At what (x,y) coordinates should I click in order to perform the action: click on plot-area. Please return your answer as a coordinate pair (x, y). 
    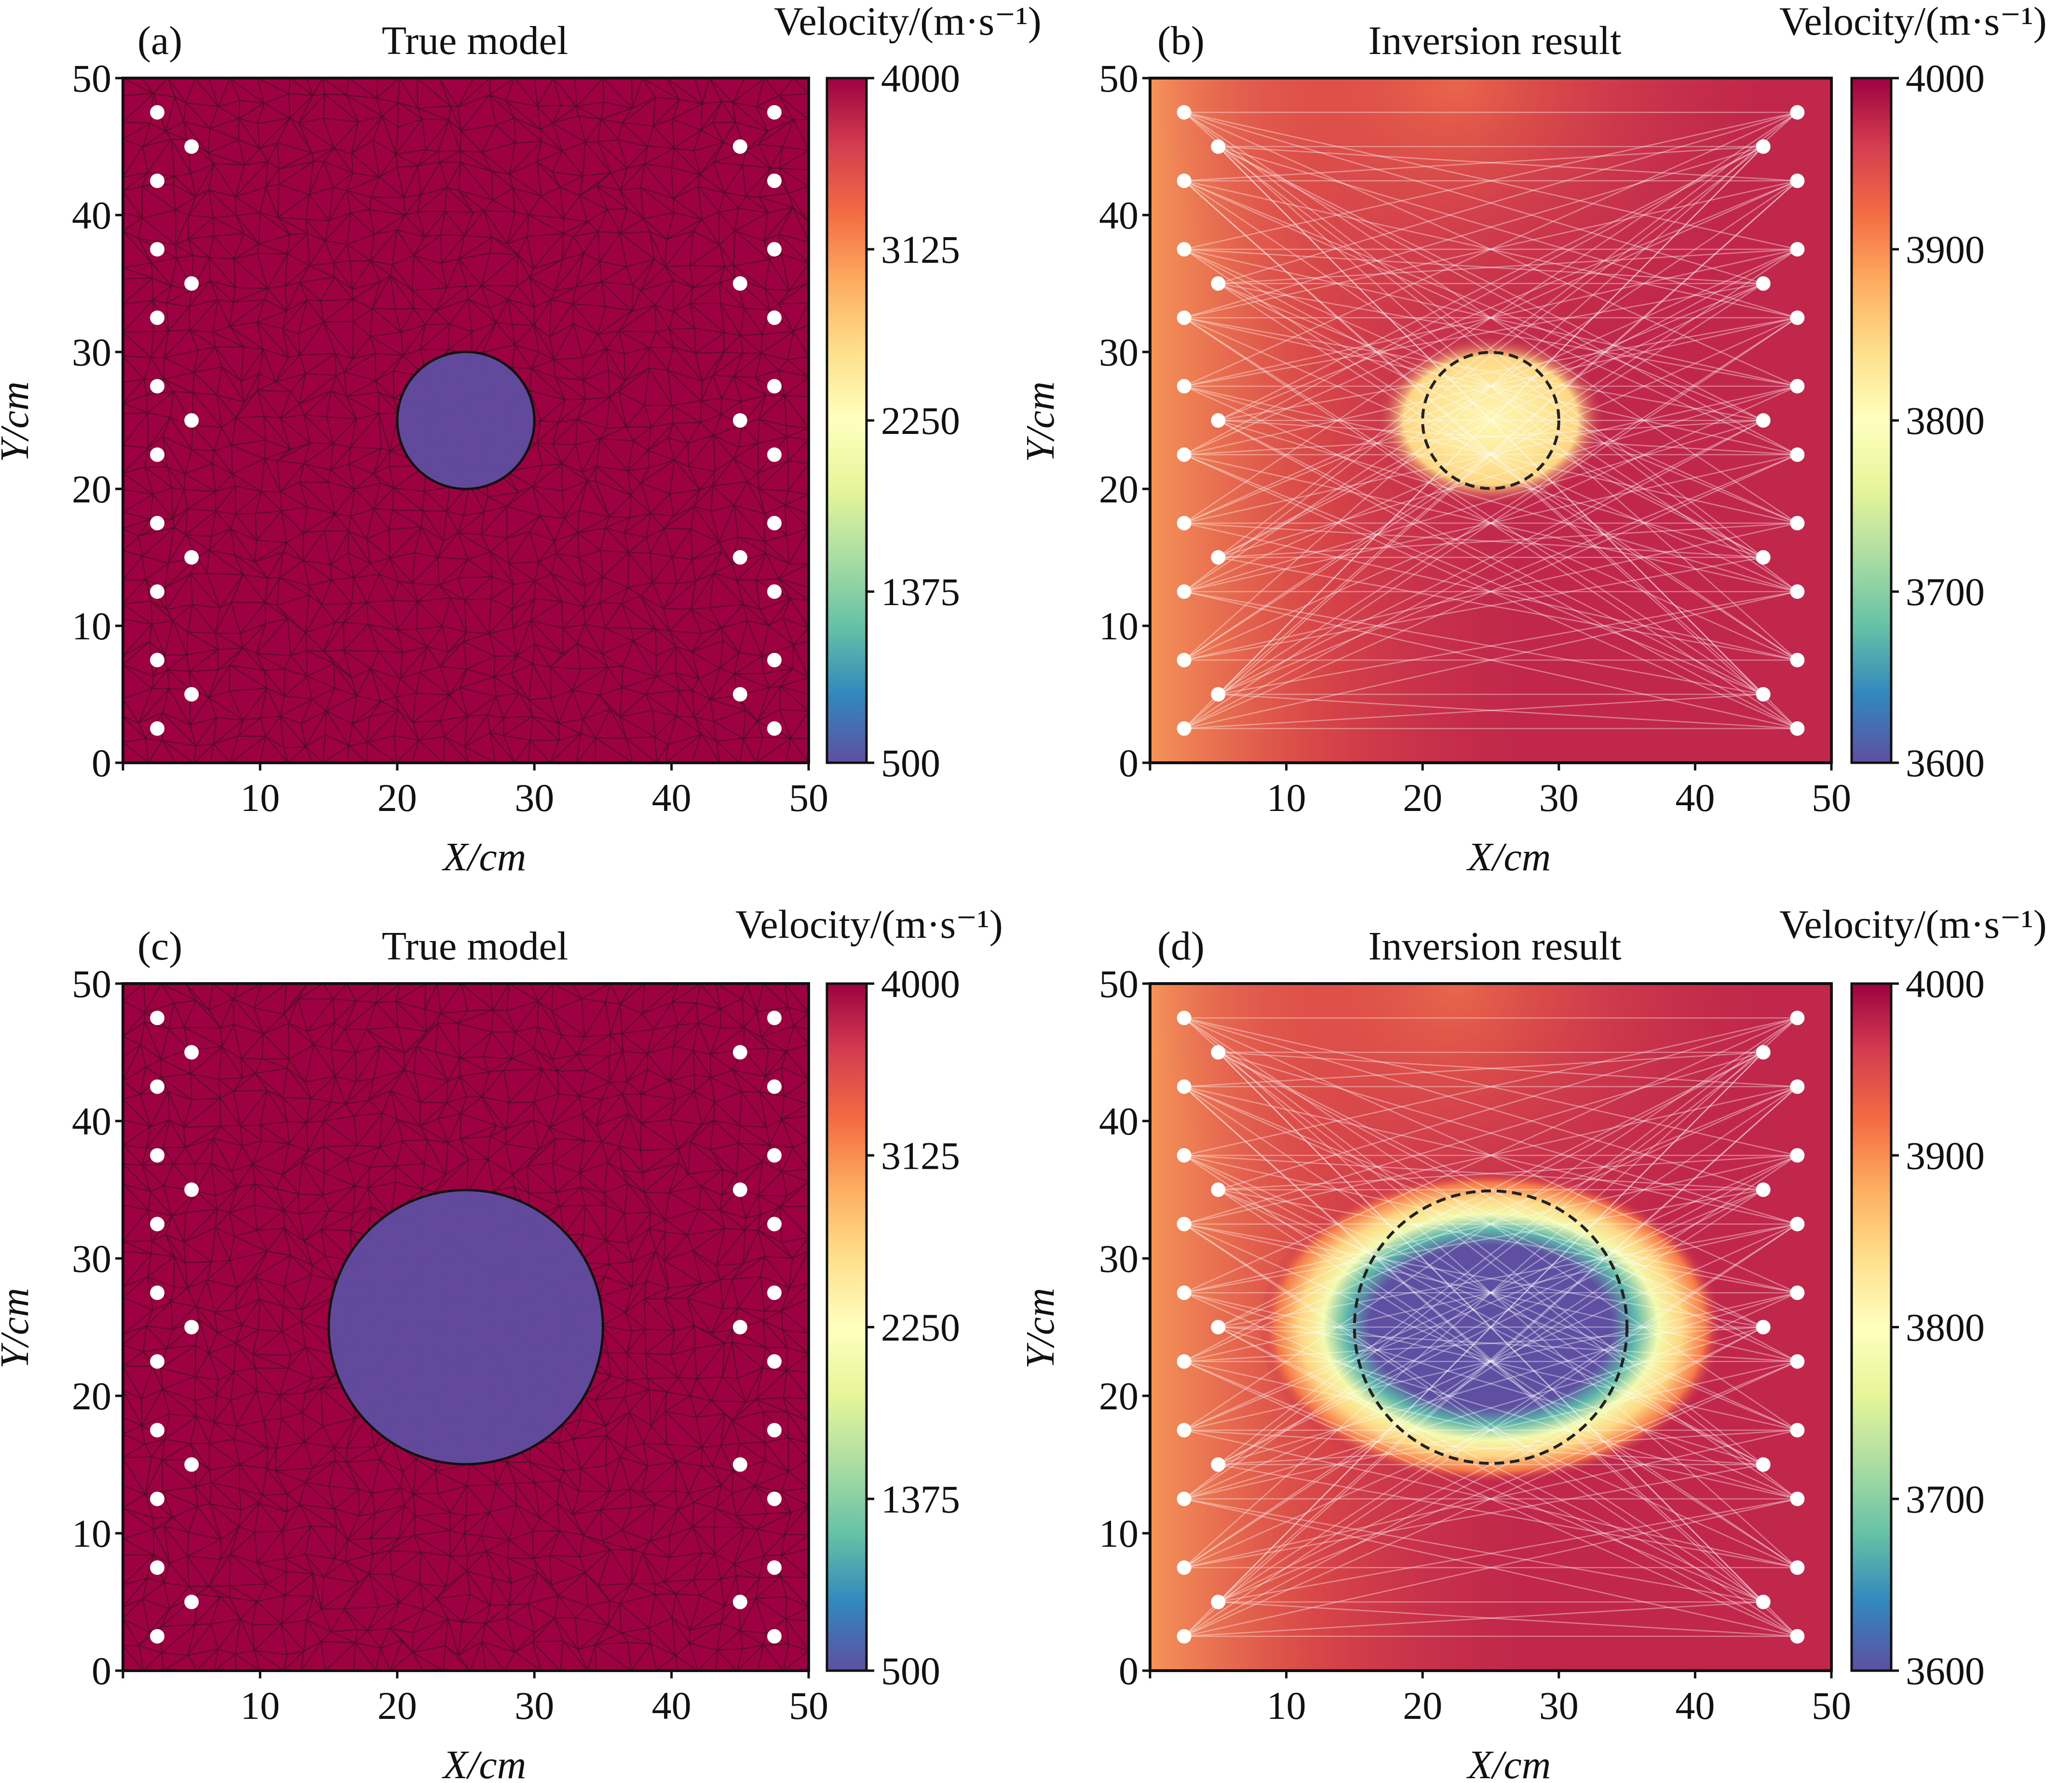
    Looking at the image, I should click on (466, 420).